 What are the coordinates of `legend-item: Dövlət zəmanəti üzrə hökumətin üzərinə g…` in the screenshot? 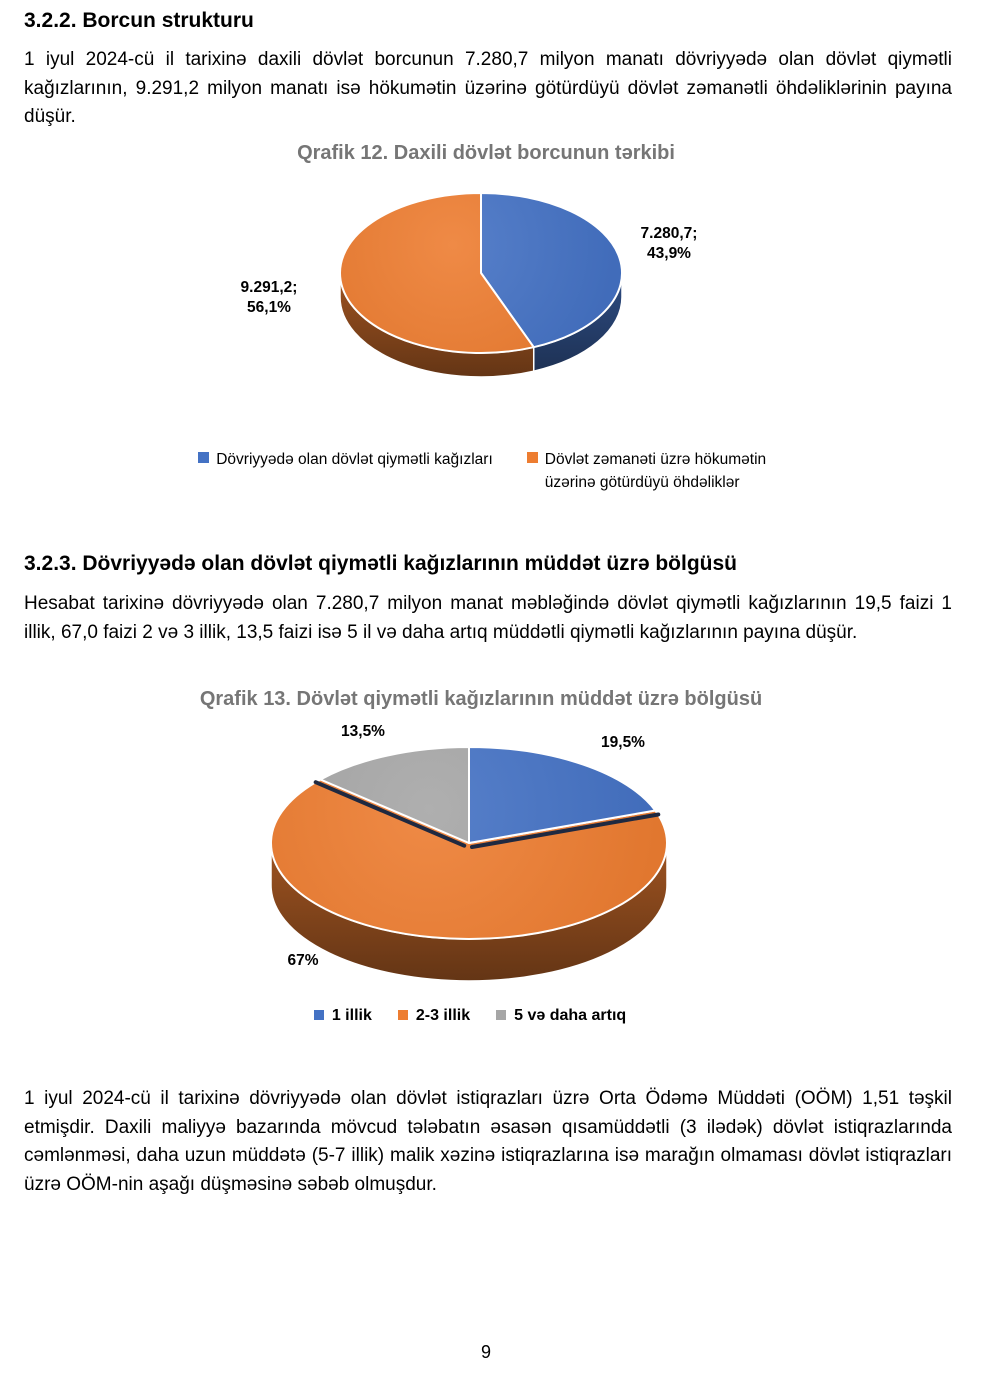 It's located at (659, 471).